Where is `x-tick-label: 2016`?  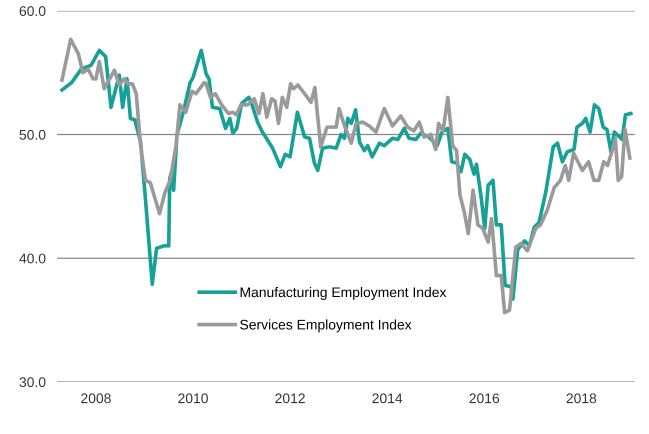 x-tick-label: 2016 is located at coordinates (485, 398).